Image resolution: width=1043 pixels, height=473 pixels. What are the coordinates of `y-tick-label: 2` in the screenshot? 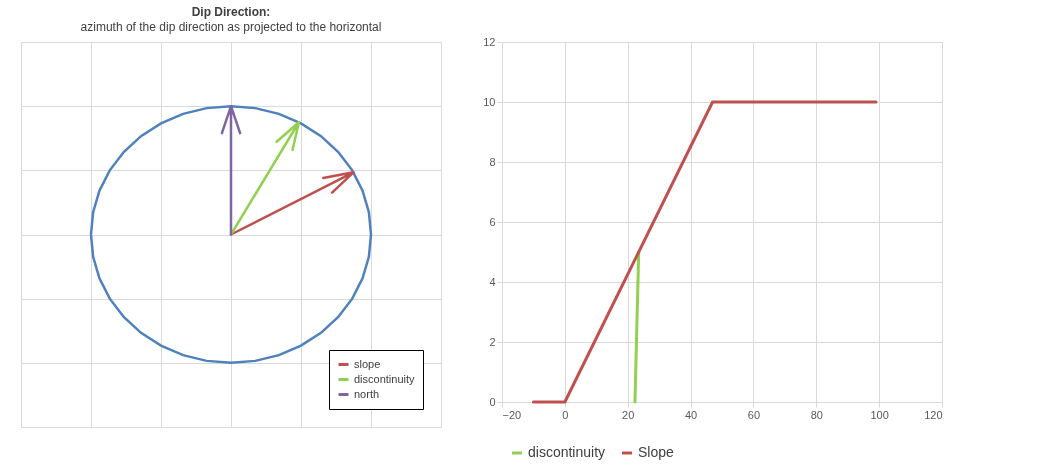 It's located at (492, 341).